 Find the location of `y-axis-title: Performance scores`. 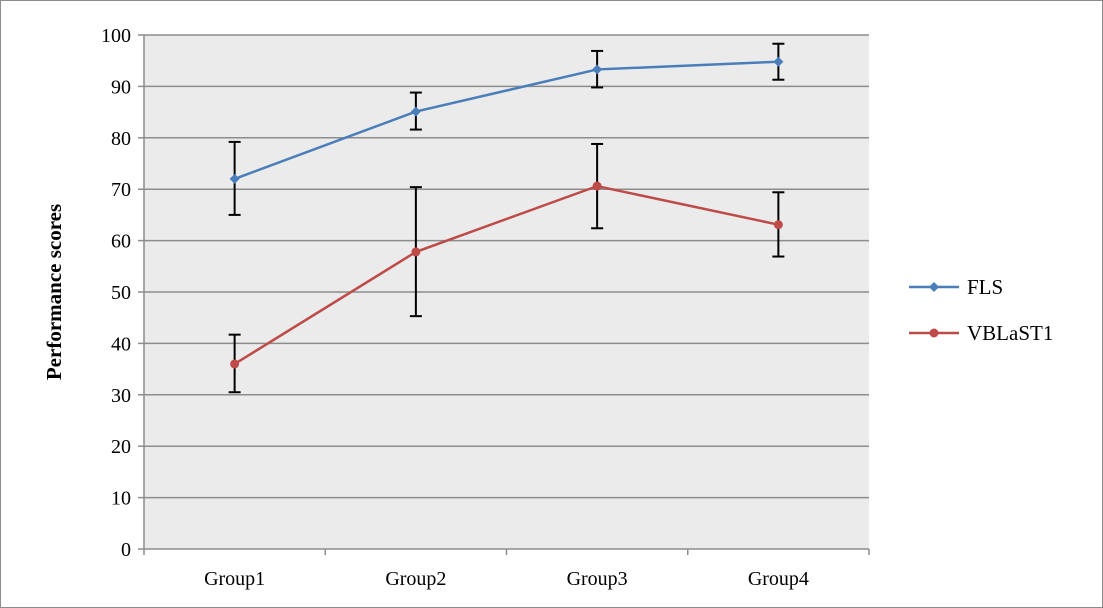

y-axis-title: Performance scores is located at coordinates (54, 292).